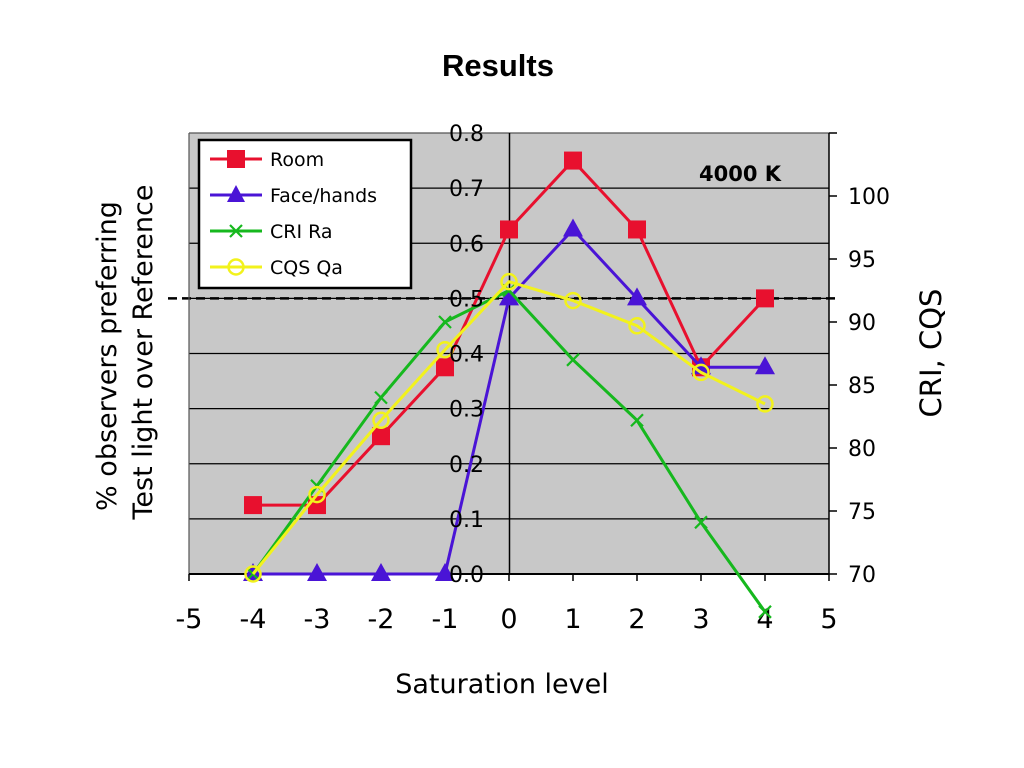 The image size is (1024, 768). What do you see at coordinates (189, 619) in the screenshot?
I see `x-tick-label: -5` at bounding box center [189, 619].